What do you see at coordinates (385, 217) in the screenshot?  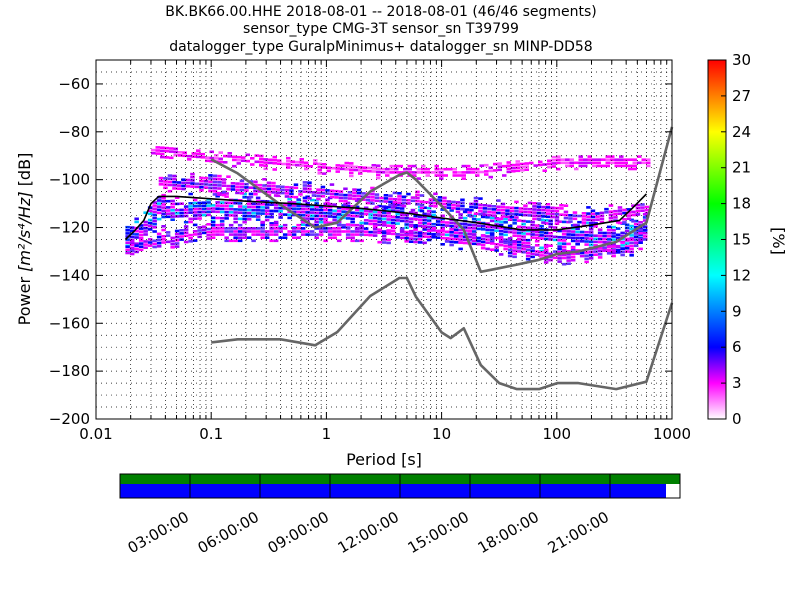 I see `mean-psd-line` at bounding box center [385, 217].